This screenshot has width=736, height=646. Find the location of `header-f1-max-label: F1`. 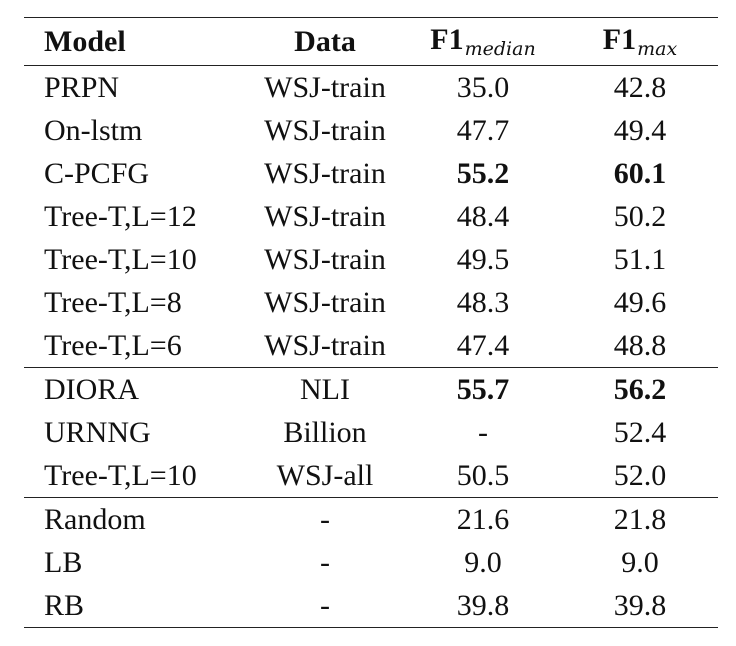

header-f1-max-label: F1 is located at coordinates (619, 39).